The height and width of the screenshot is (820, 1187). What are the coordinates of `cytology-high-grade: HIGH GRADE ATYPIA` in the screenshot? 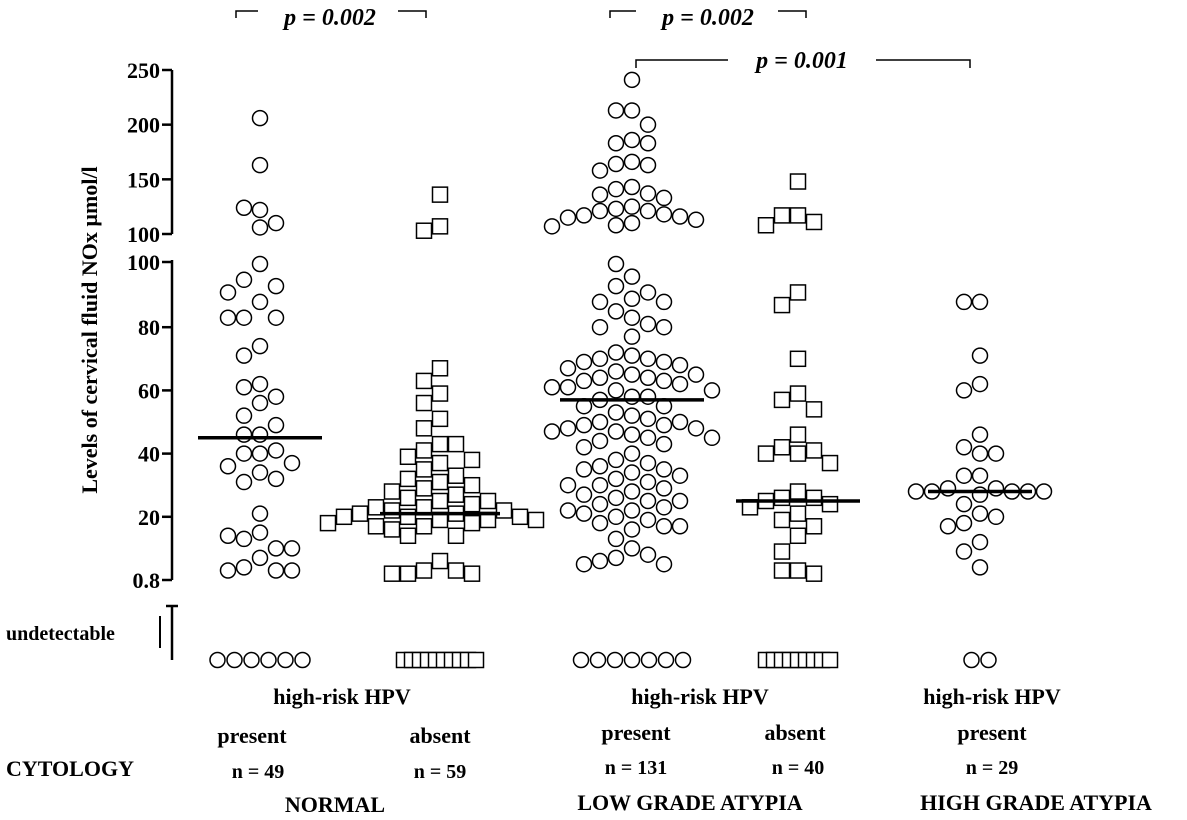 It's located at (1036, 802).